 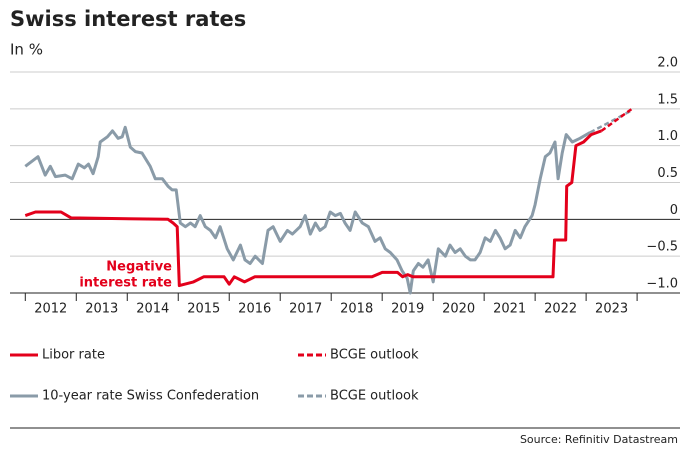 What do you see at coordinates (150, 396) in the screenshot?
I see `legend-label: 10-year rate Swiss Confederation` at bounding box center [150, 396].